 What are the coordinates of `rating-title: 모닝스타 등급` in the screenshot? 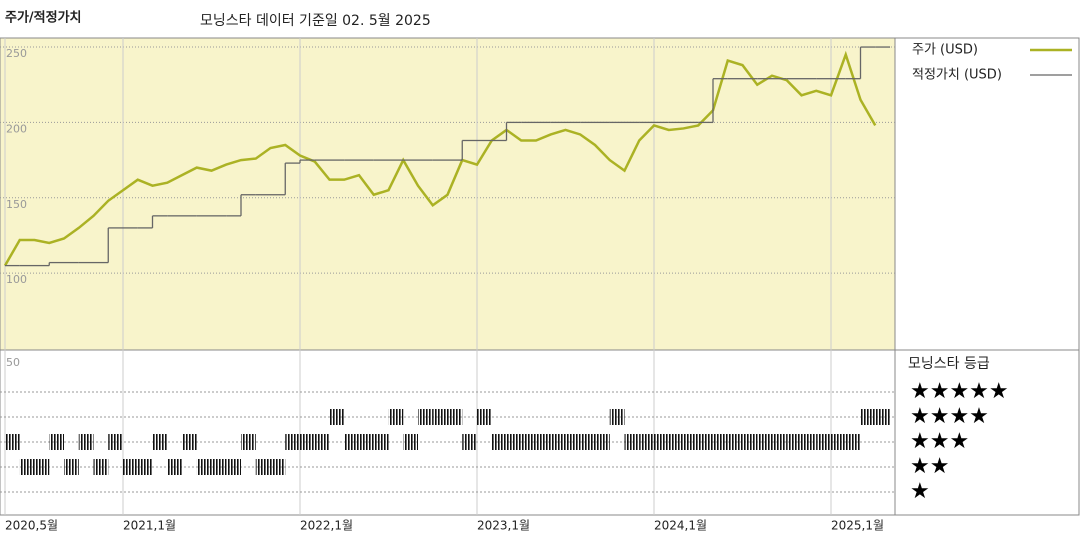 It's located at (949, 364).